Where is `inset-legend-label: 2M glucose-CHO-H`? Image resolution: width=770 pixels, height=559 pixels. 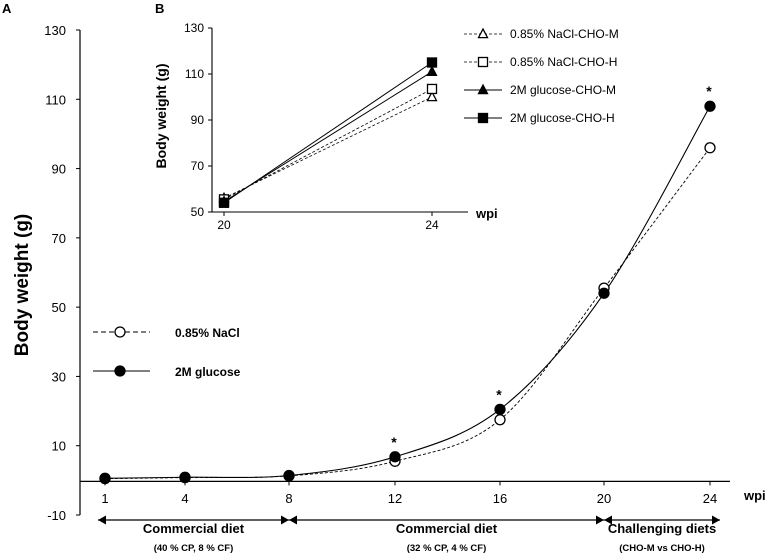 inset-legend-label: 2M glucose-CHO-H is located at coordinates (562, 118).